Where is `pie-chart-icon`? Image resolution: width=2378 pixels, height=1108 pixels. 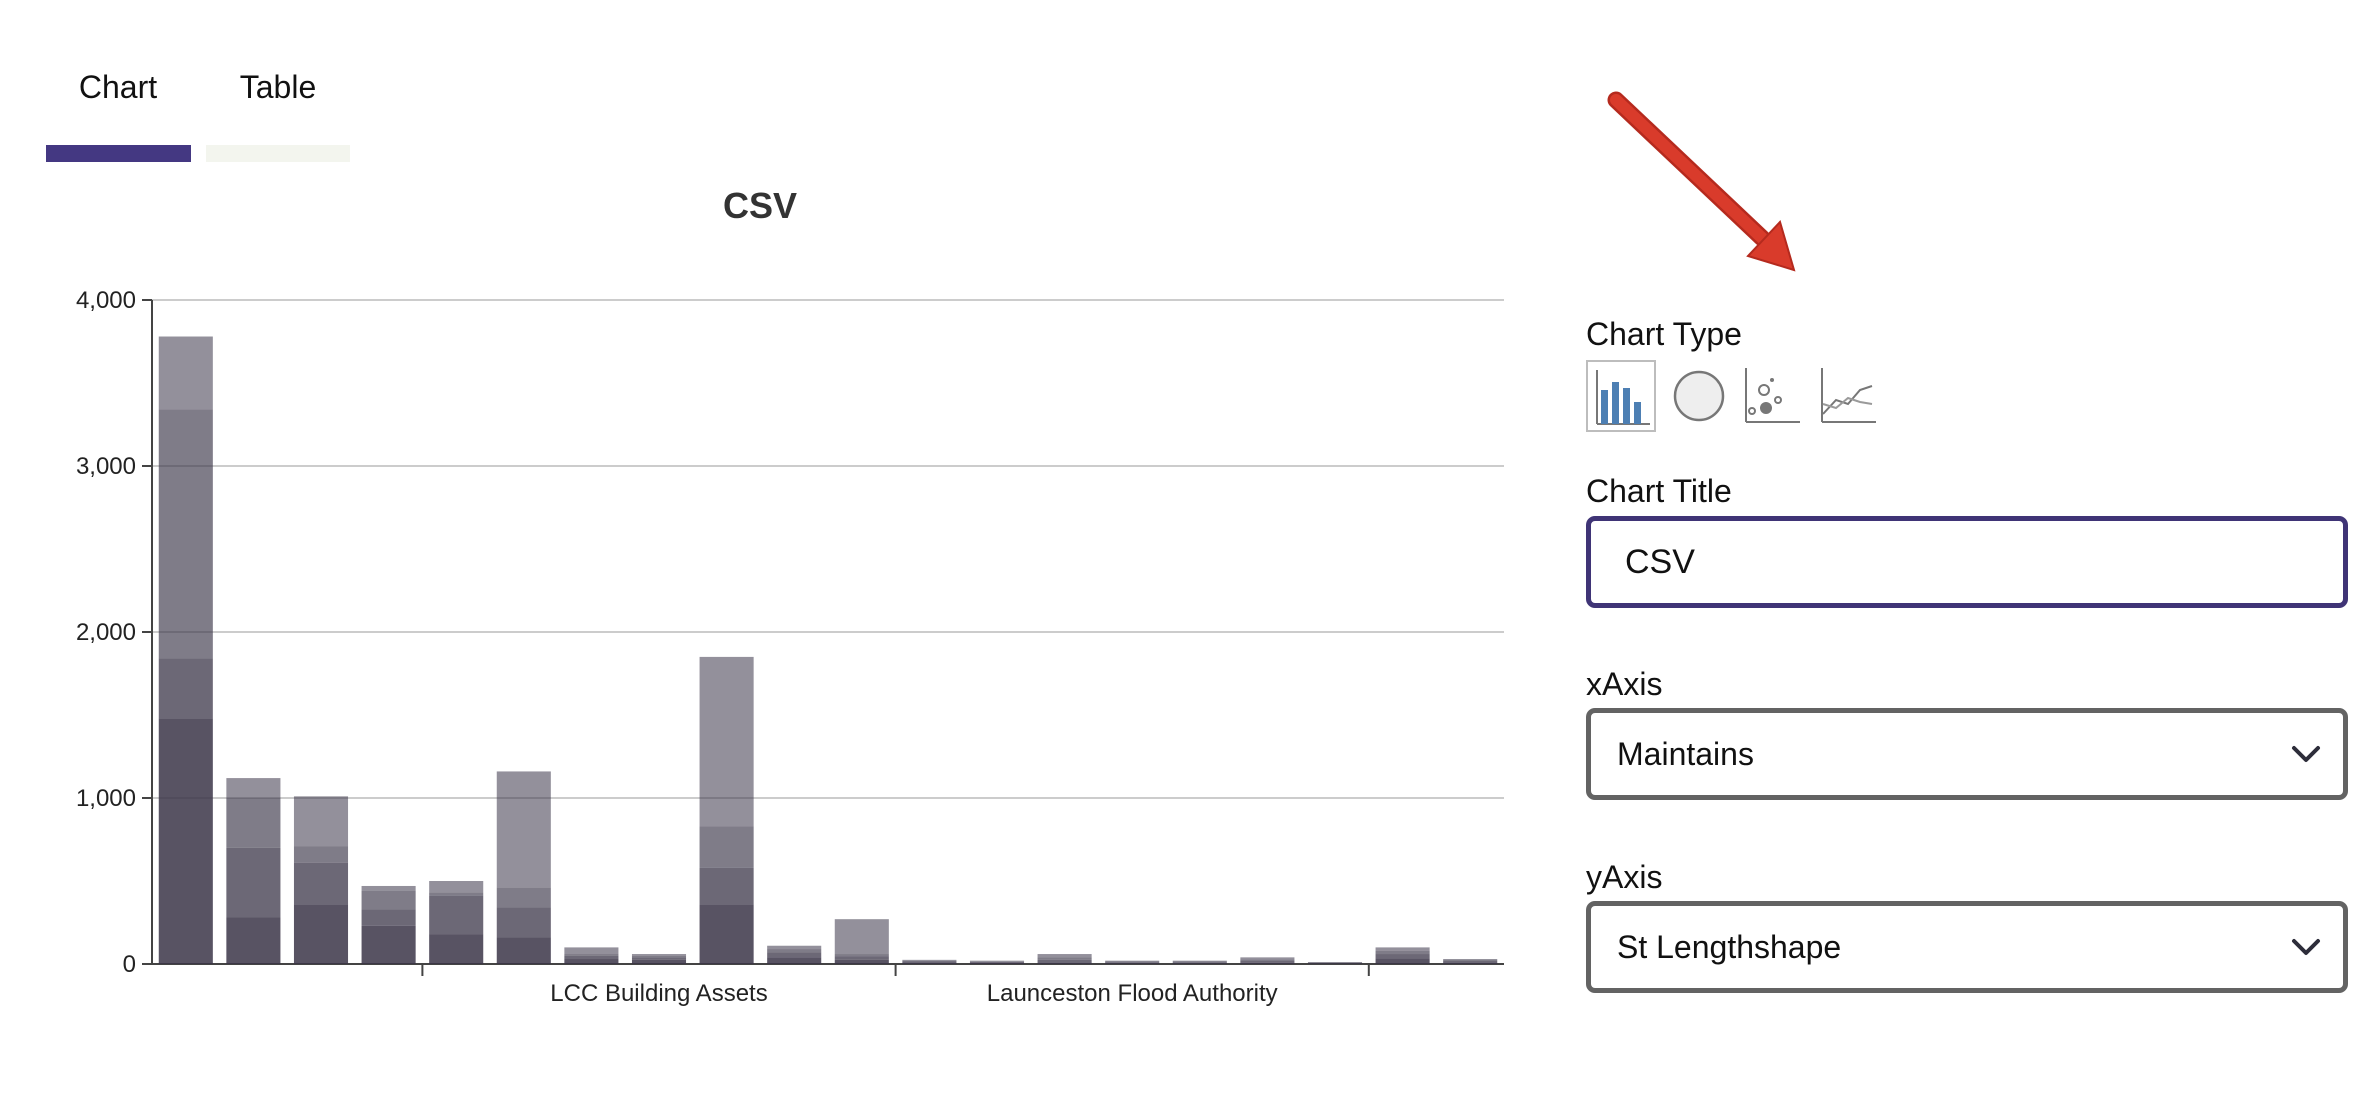 pie-chart-icon is located at coordinates (1699, 396).